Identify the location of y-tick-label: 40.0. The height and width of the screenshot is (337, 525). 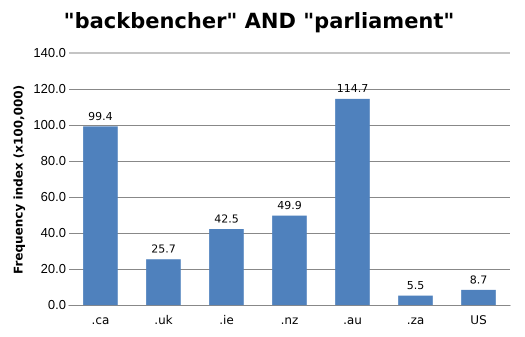
(53, 232).